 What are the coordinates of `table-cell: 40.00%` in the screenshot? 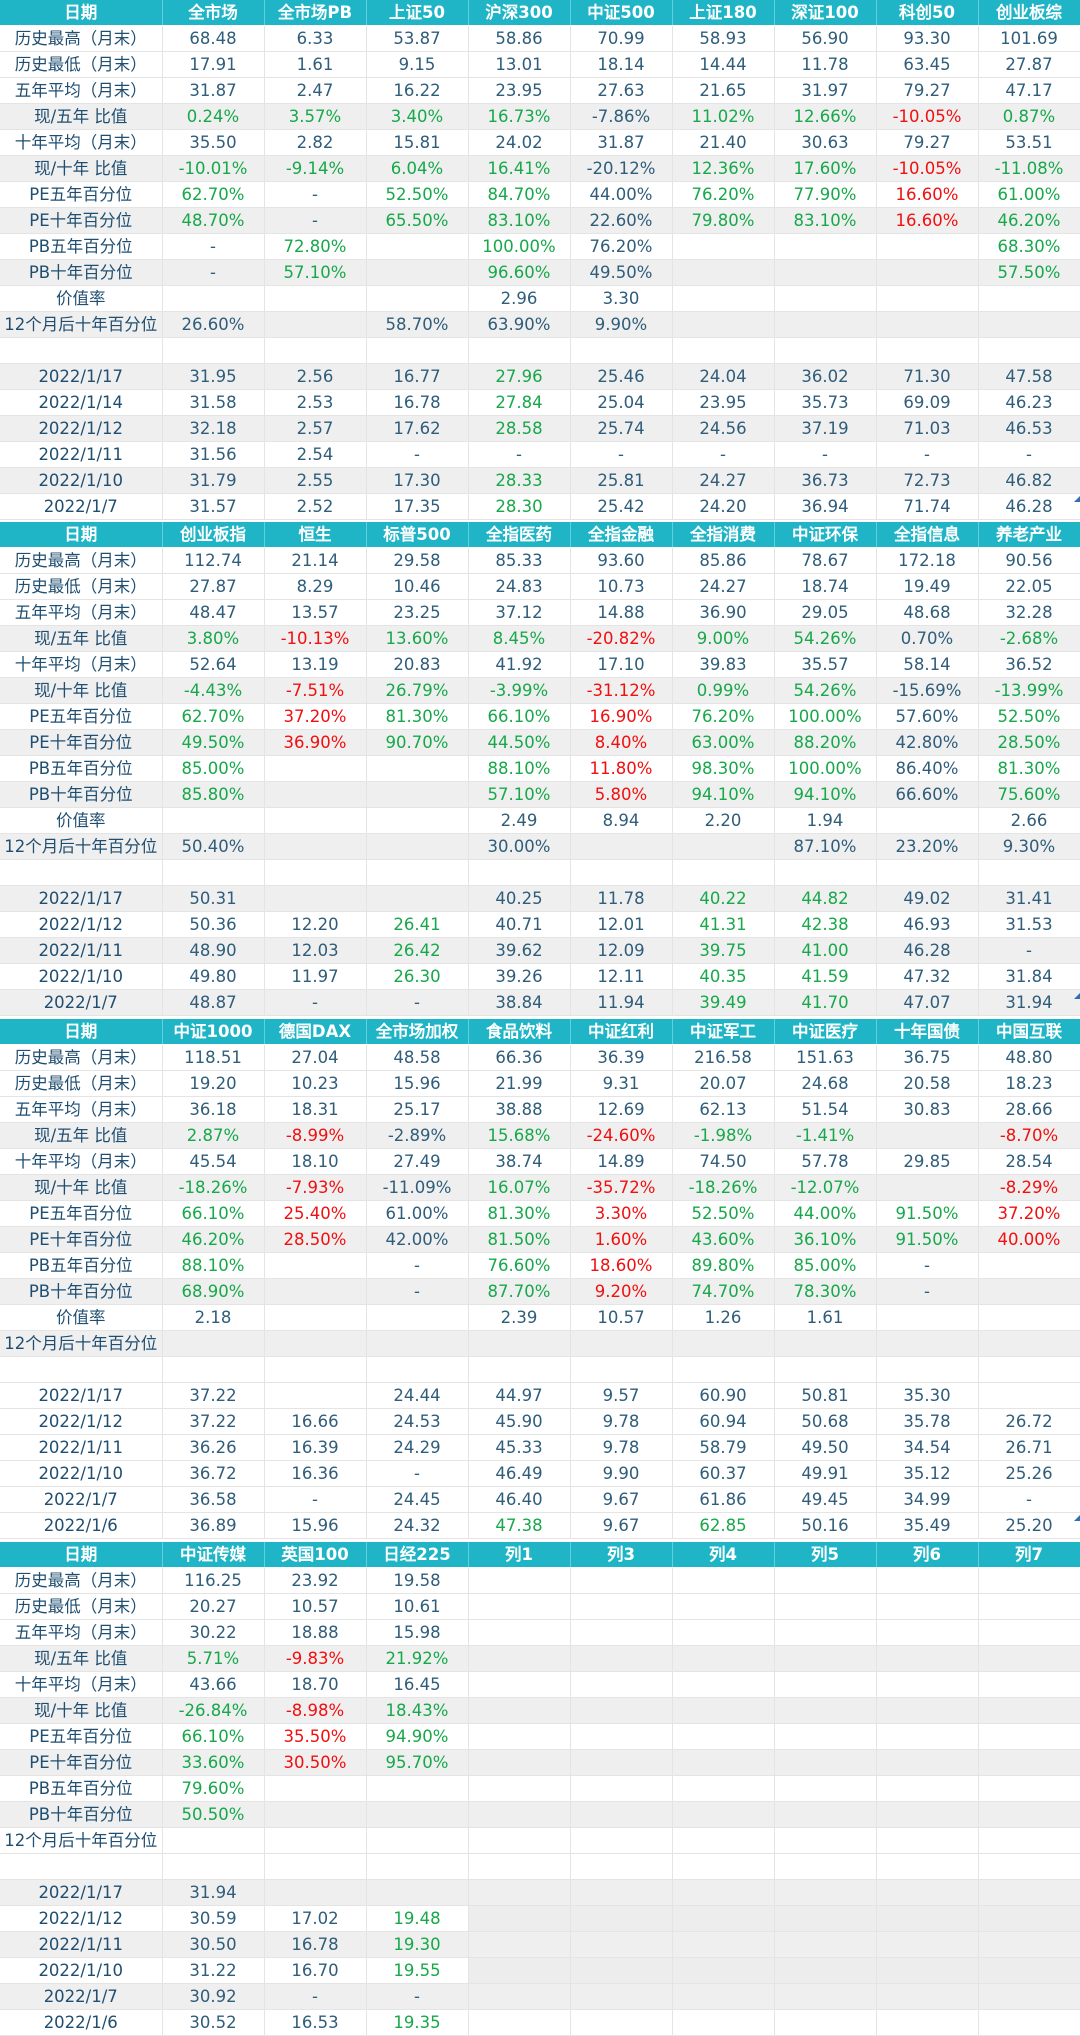 It's located at (1029, 1239).